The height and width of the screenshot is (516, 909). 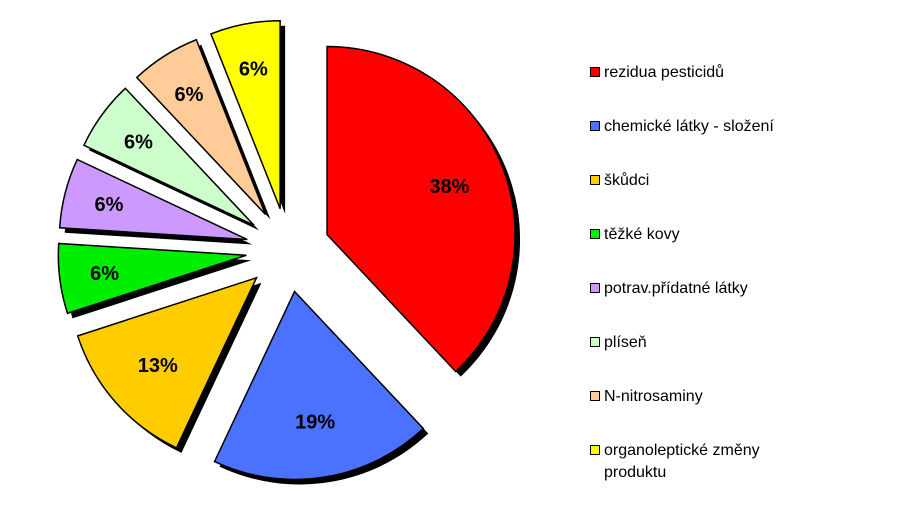 What do you see at coordinates (642, 234) in the screenshot?
I see `legend-label: těžké kovy` at bounding box center [642, 234].